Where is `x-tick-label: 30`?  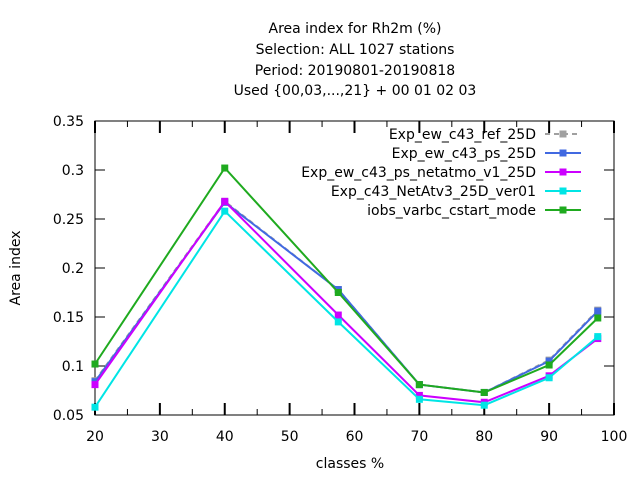
x-tick-label: 30 is located at coordinates (160, 437).